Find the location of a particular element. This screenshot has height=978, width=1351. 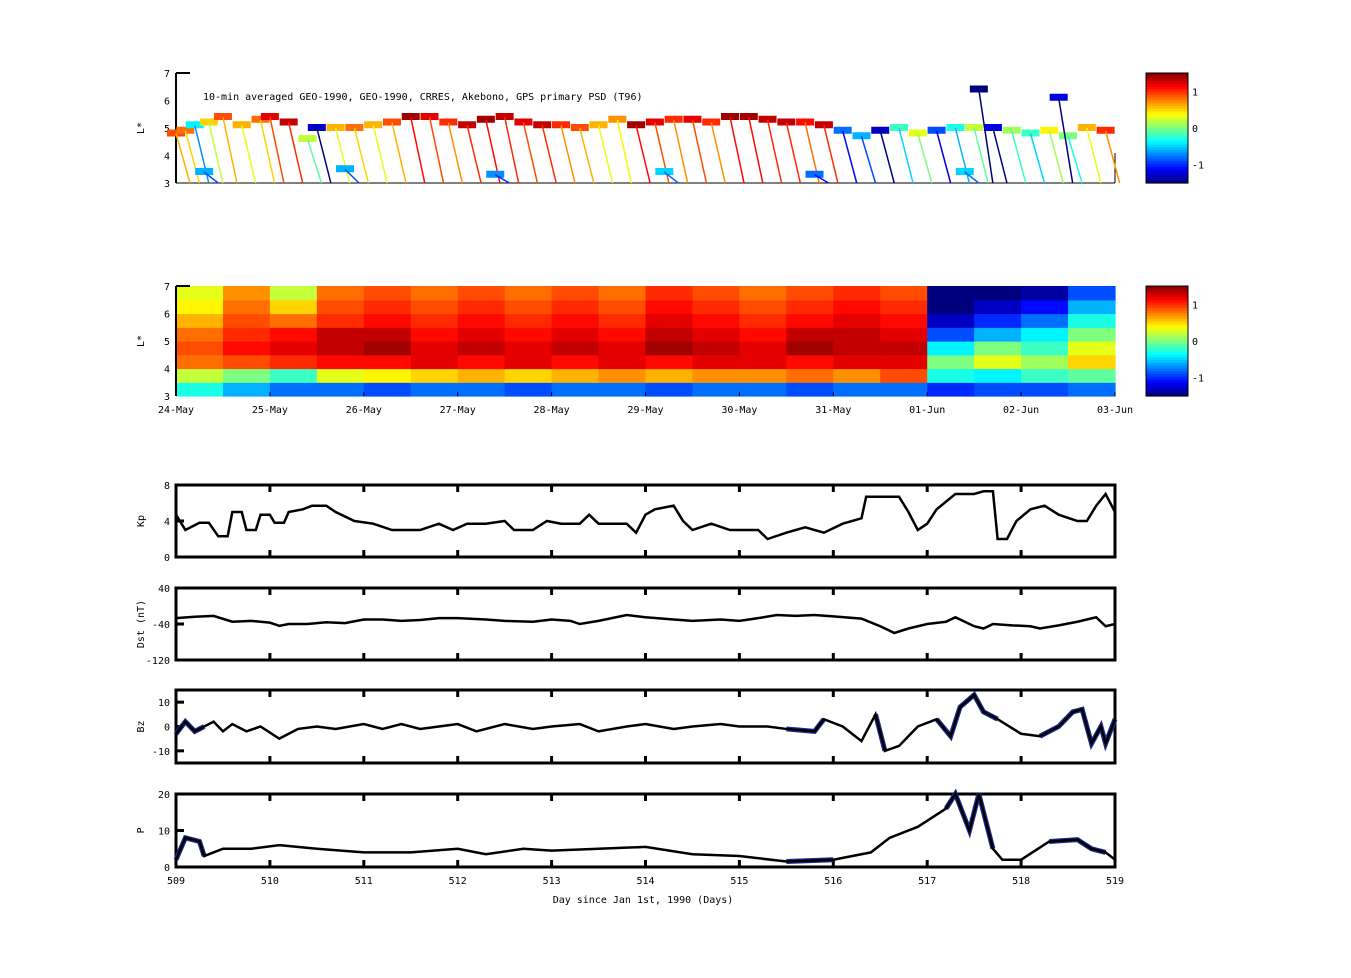

x-axis-label: Day since Jan 1st, 1990 (Days) is located at coordinates (643, 900).